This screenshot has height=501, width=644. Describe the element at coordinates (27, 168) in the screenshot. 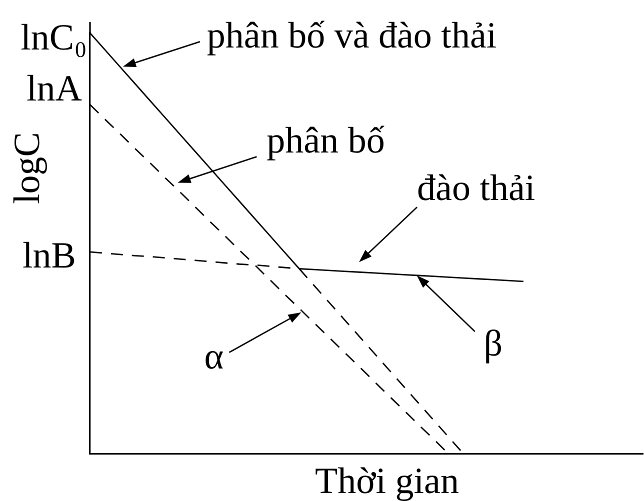

I see `y-axis-title: logC` at that location.